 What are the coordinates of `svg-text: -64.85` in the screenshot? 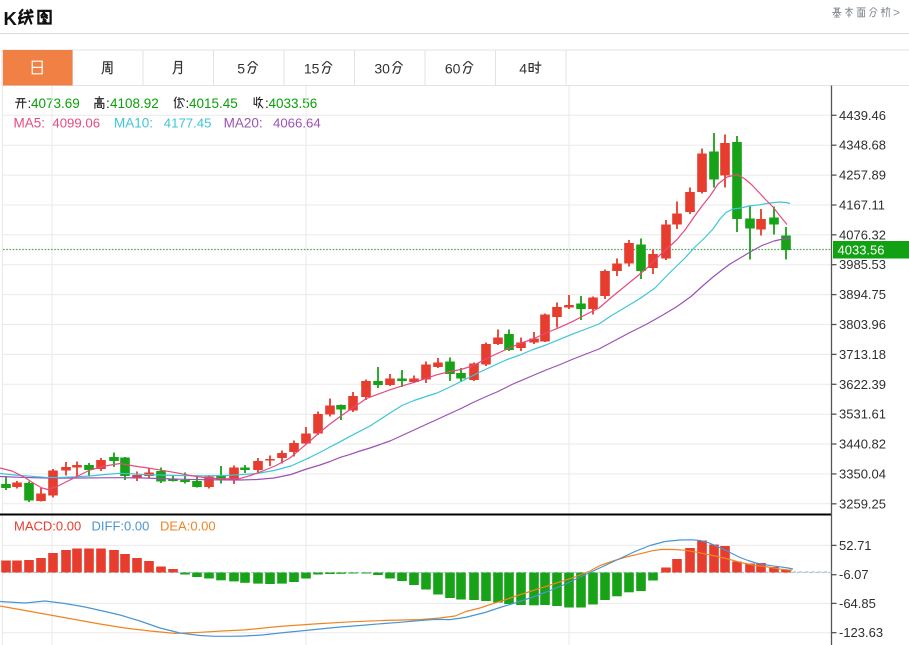 It's located at (857, 603).